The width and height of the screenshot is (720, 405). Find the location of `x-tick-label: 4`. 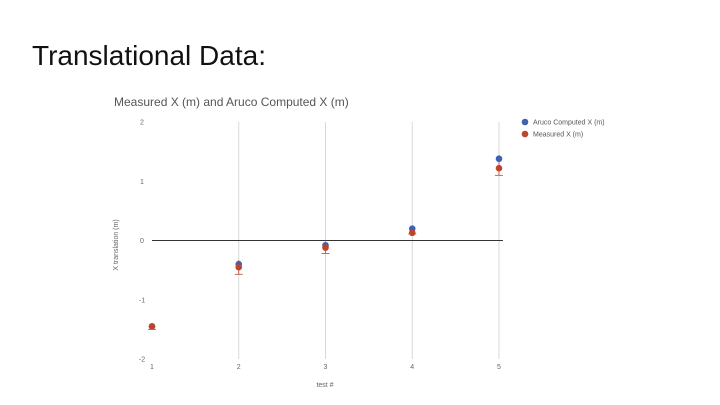

x-tick-label: 4 is located at coordinates (412, 367).